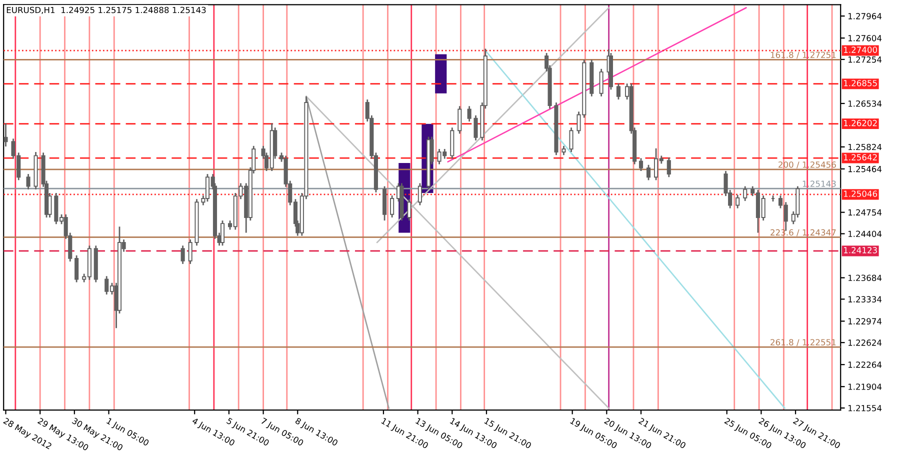 This screenshot has height=466, width=900. What do you see at coordinates (865, 387) in the screenshot?
I see `y-tick-label: 1.21904` at bounding box center [865, 387].